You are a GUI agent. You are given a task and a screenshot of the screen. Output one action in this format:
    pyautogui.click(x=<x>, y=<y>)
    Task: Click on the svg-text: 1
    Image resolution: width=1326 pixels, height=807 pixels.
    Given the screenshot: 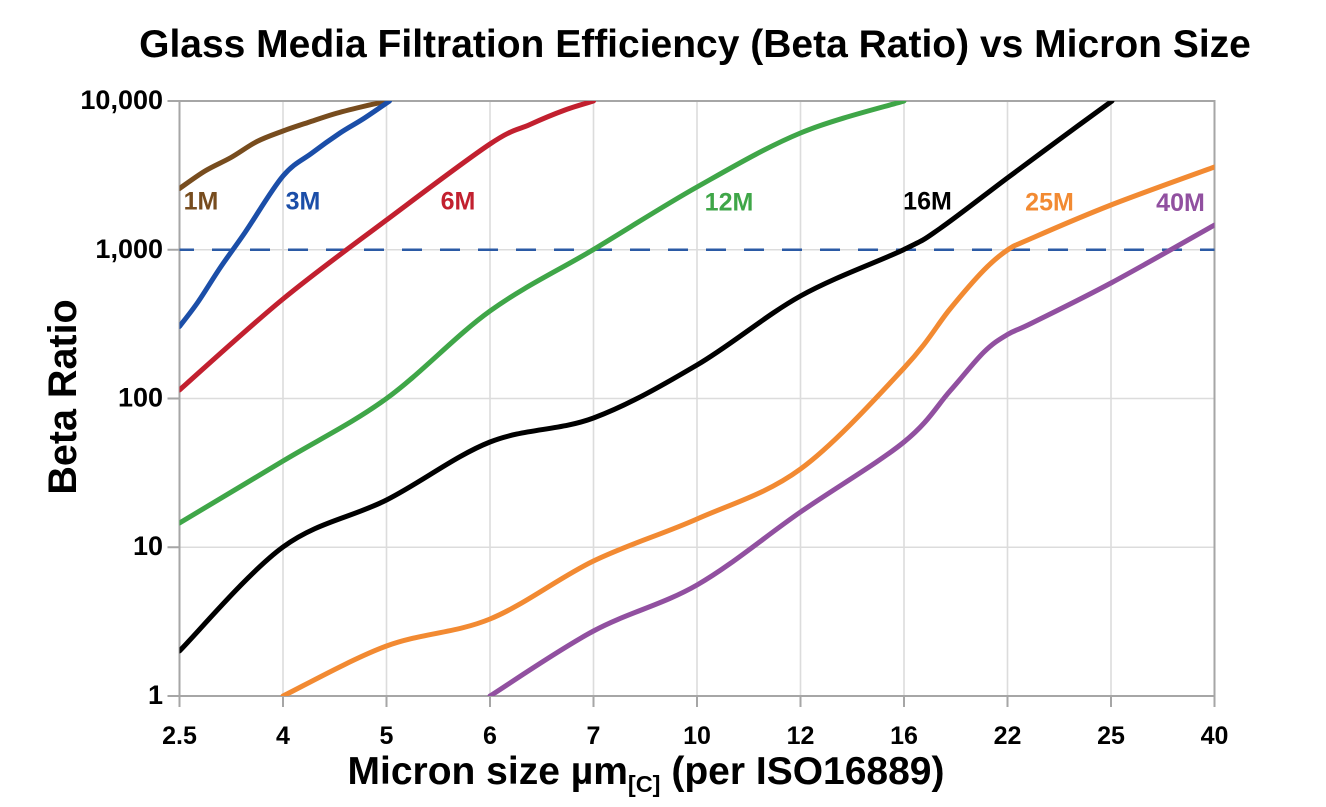 What is the action you would take?
    pyautogui.click(x=155, y=695)
    